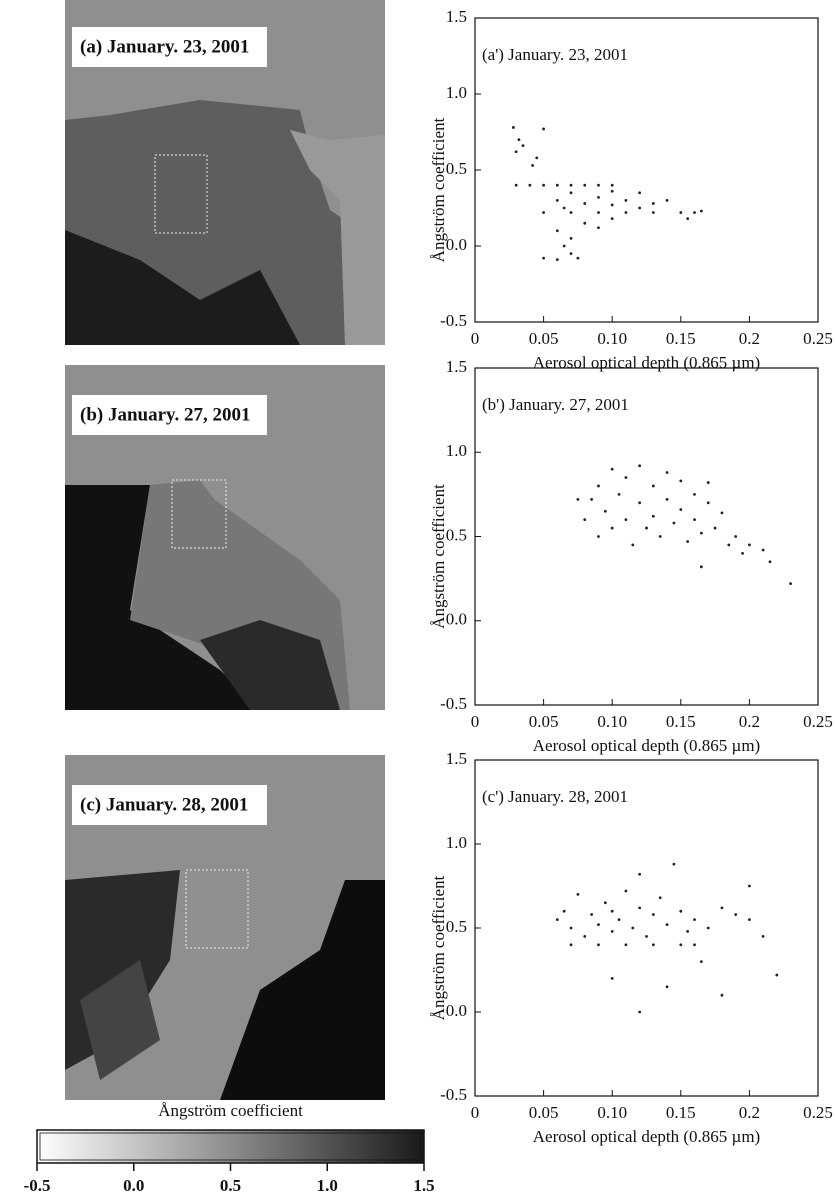 The image size is (835, 1199). I want to click on y-tick-label: 0.5, so click(456, 534).